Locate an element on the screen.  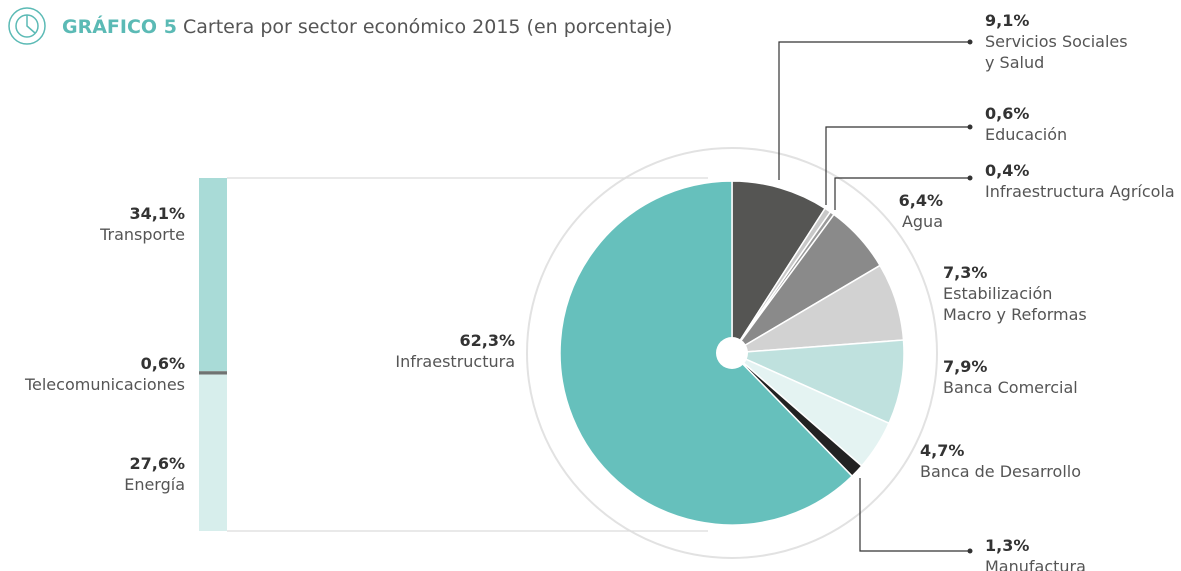
data-label: 7,3% Estabilización Macro y Reformas is located at coordinates (1015, 293).